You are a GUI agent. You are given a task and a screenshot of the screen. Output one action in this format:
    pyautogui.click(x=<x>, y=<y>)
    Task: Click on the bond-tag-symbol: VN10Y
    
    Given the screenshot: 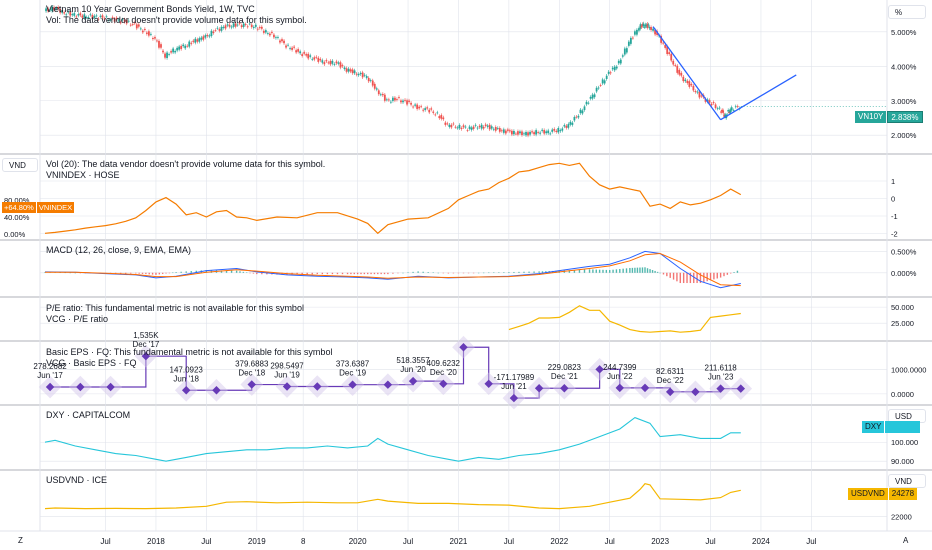 What is the action you would take?
    pyautogui.click(x=871, y=117)
    